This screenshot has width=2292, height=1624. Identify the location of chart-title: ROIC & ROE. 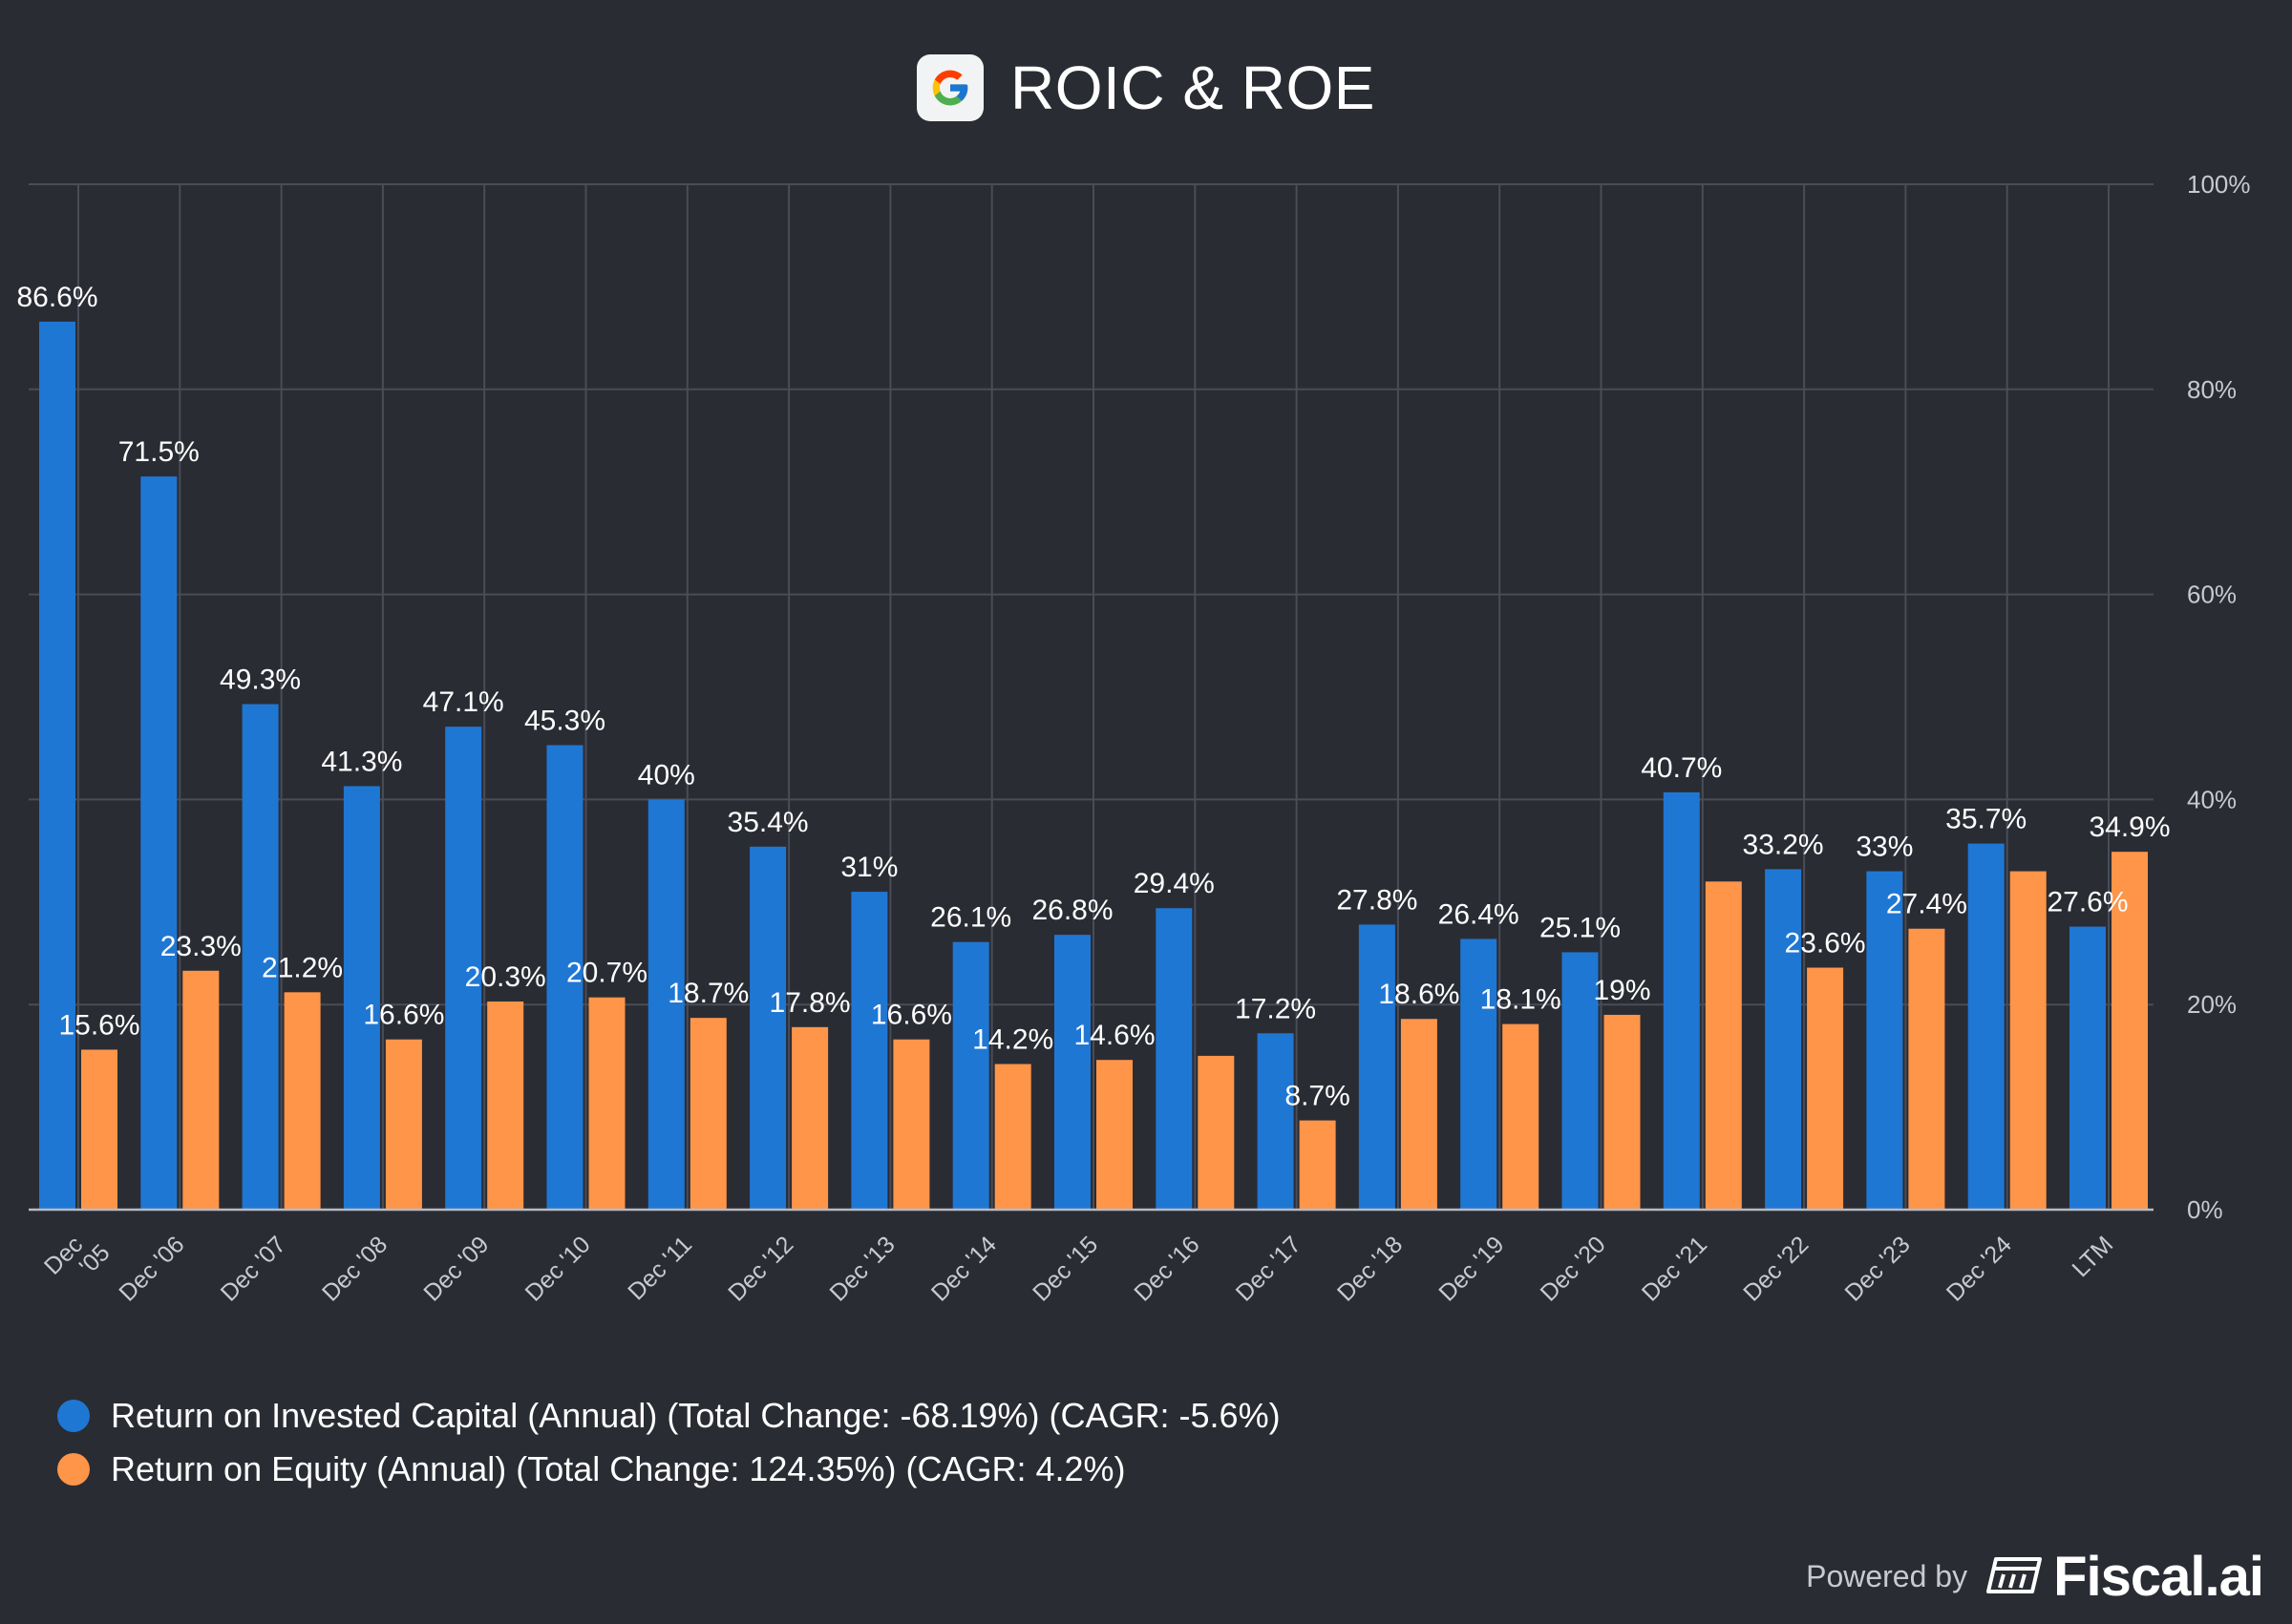
(1192, 87).